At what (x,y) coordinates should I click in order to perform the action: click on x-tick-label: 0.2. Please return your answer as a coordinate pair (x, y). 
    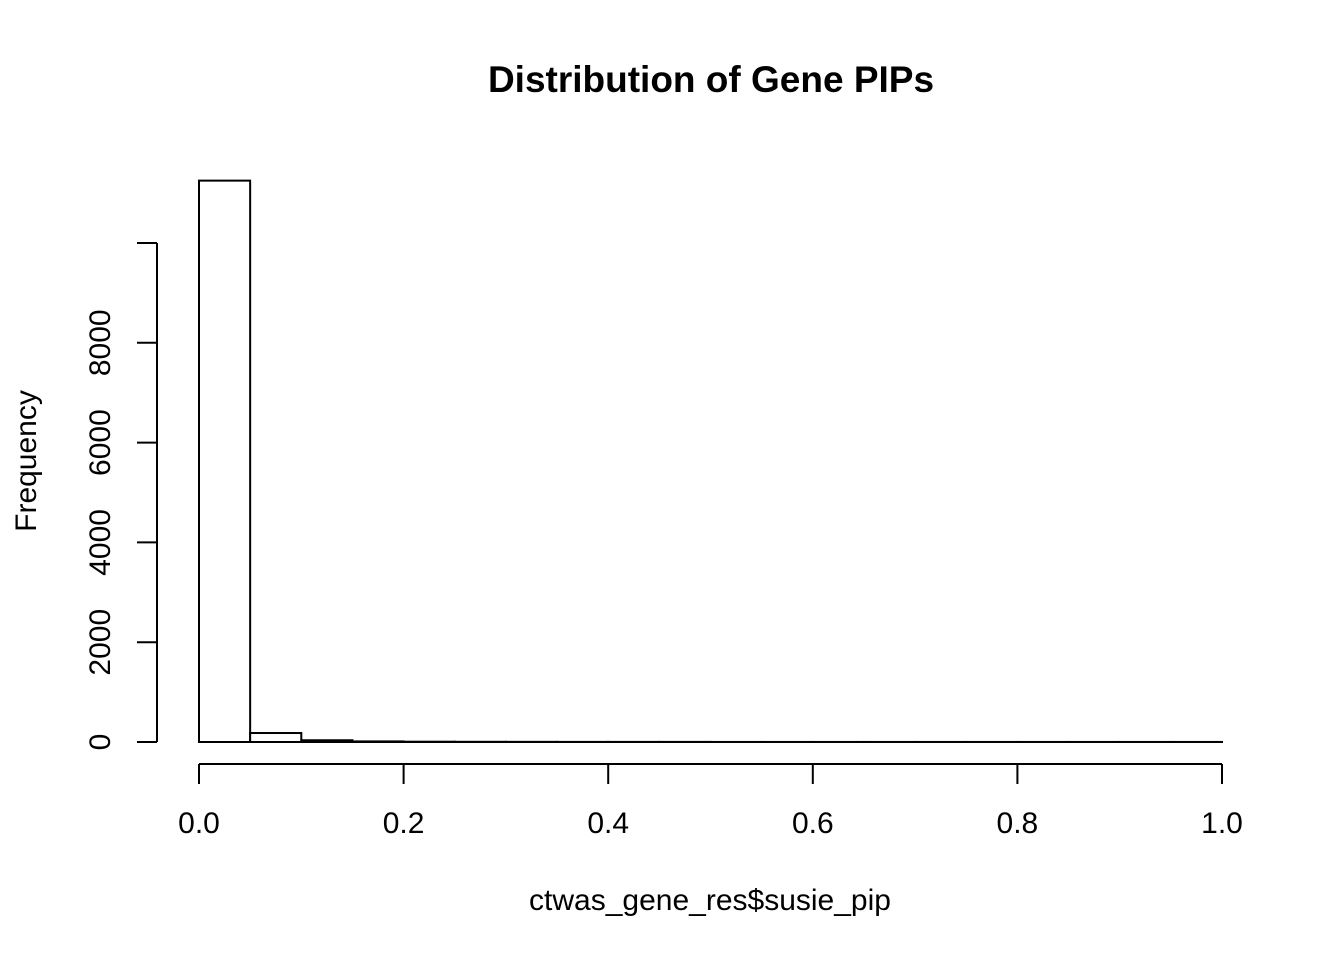
    Looking at the image, I should click on (404, 823).